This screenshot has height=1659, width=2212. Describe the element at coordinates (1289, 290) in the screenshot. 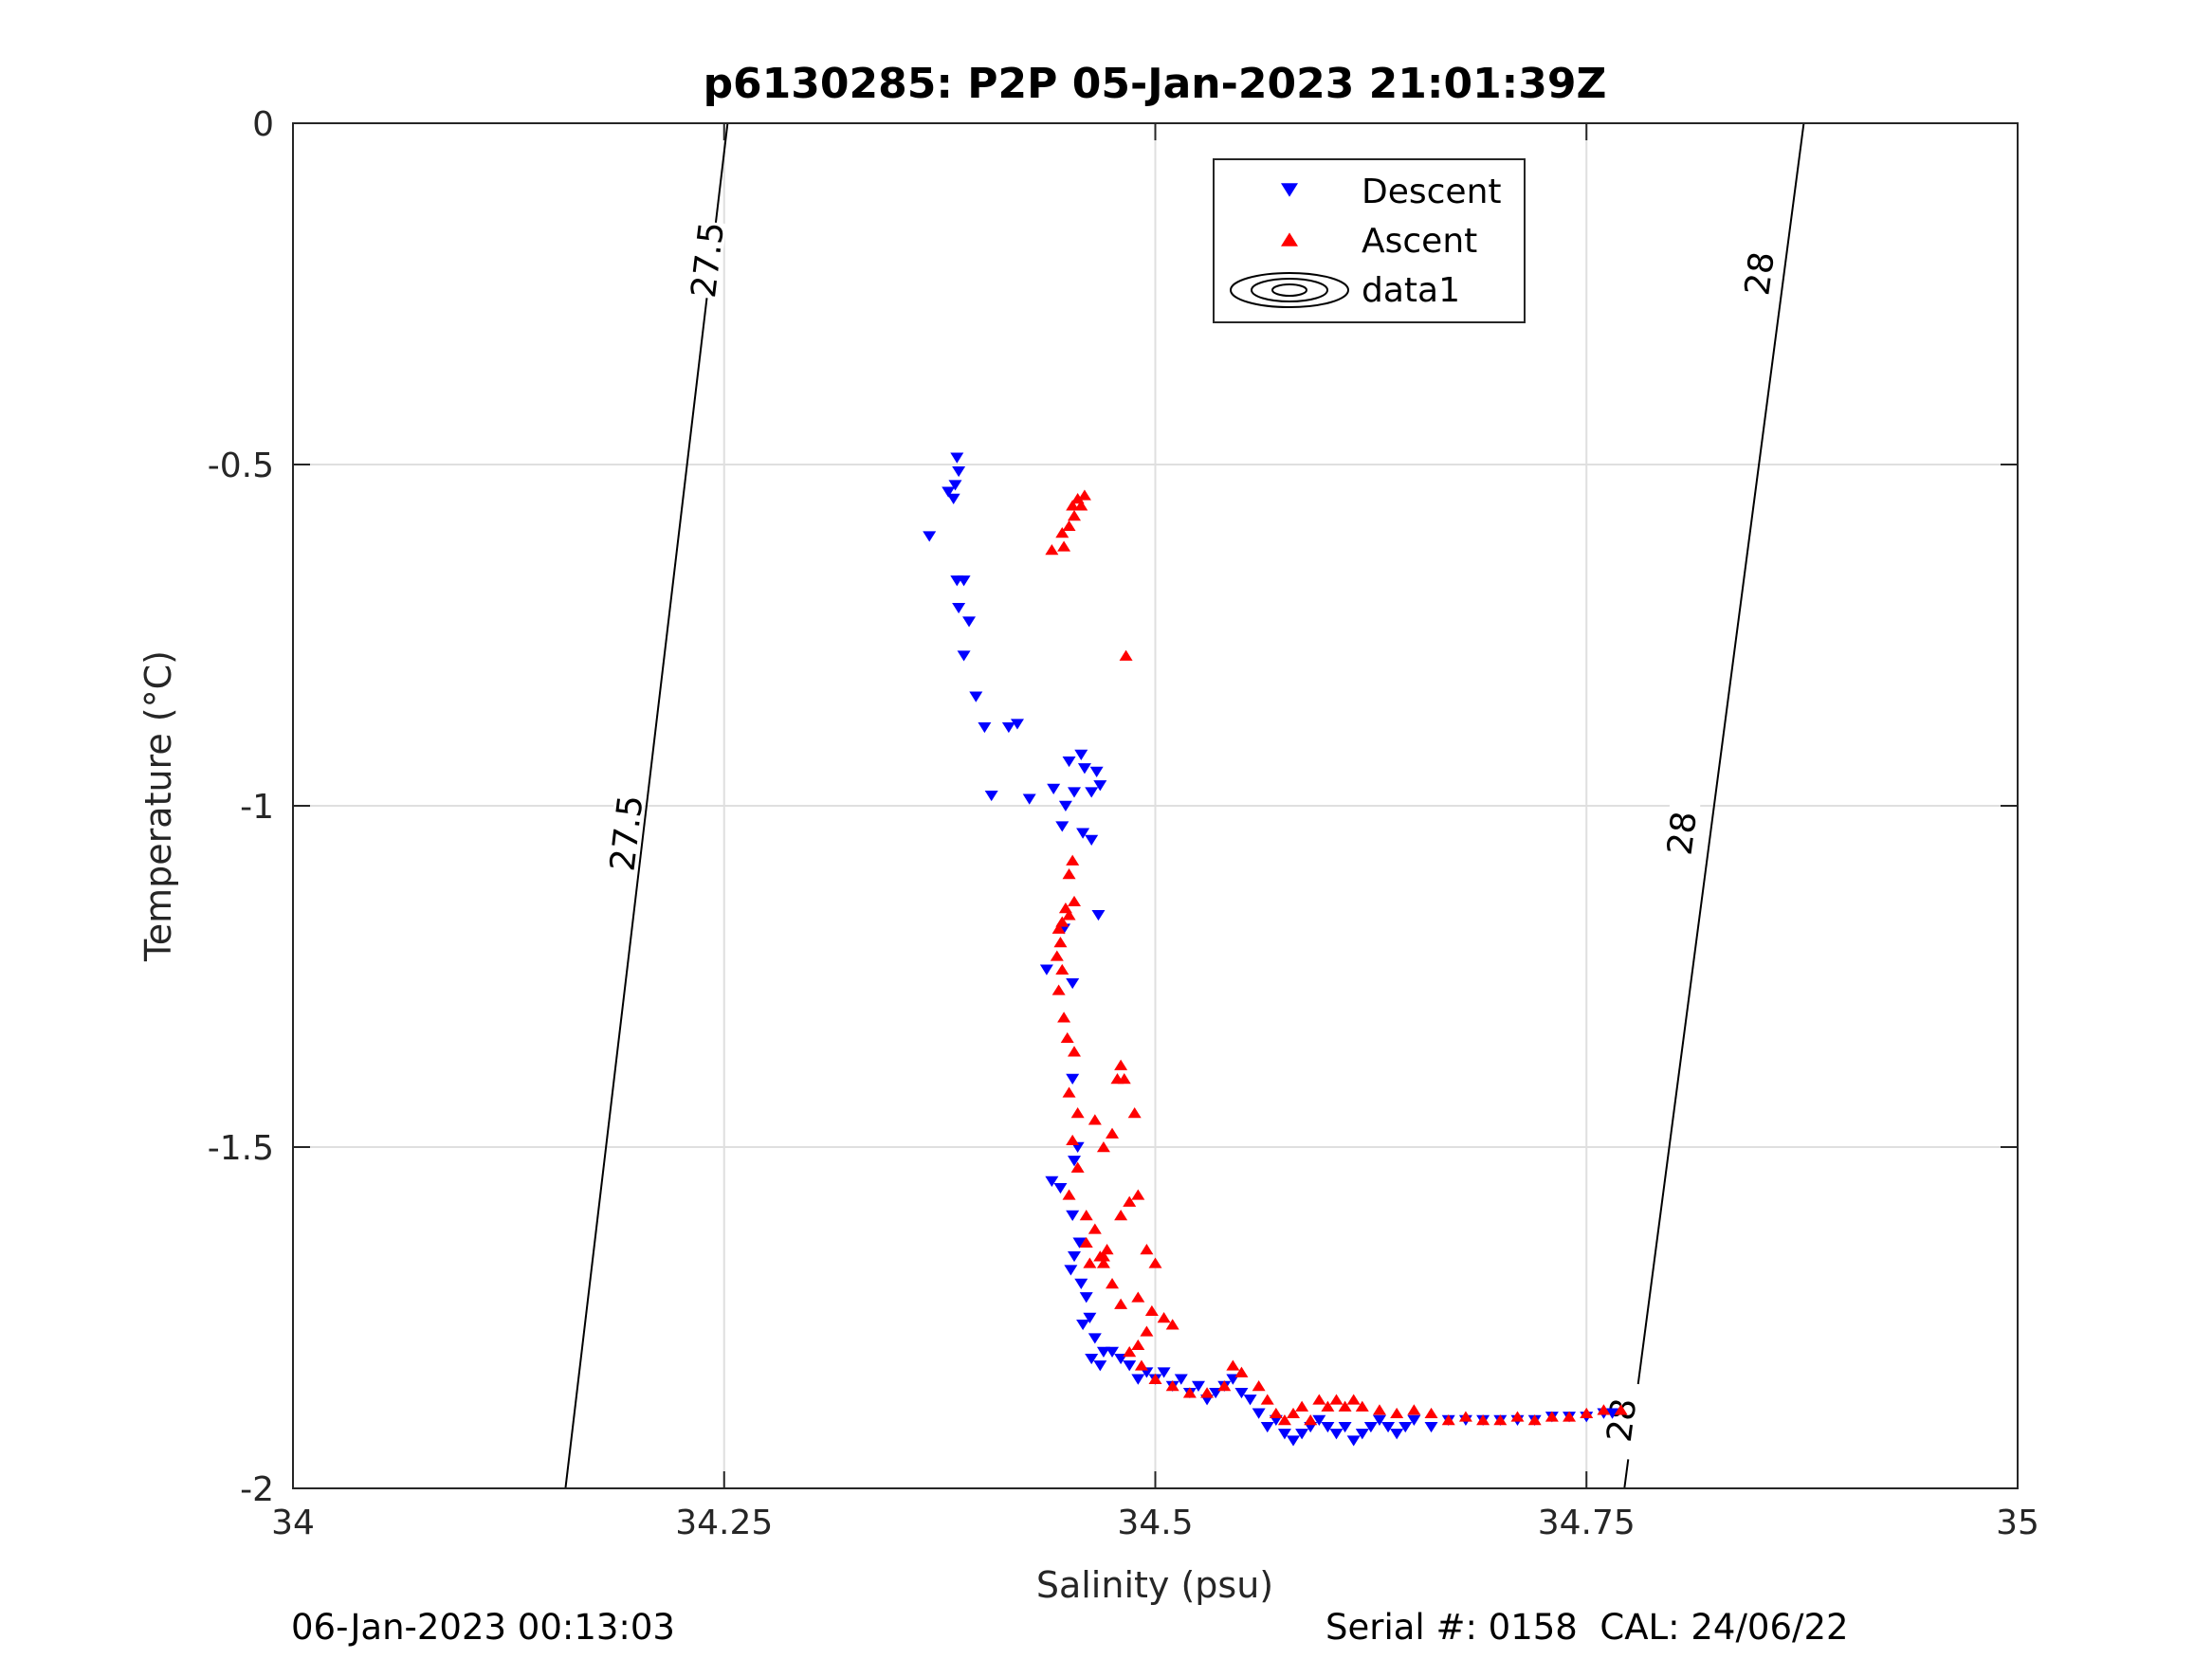

I see `legend-contour-icon` at that location.